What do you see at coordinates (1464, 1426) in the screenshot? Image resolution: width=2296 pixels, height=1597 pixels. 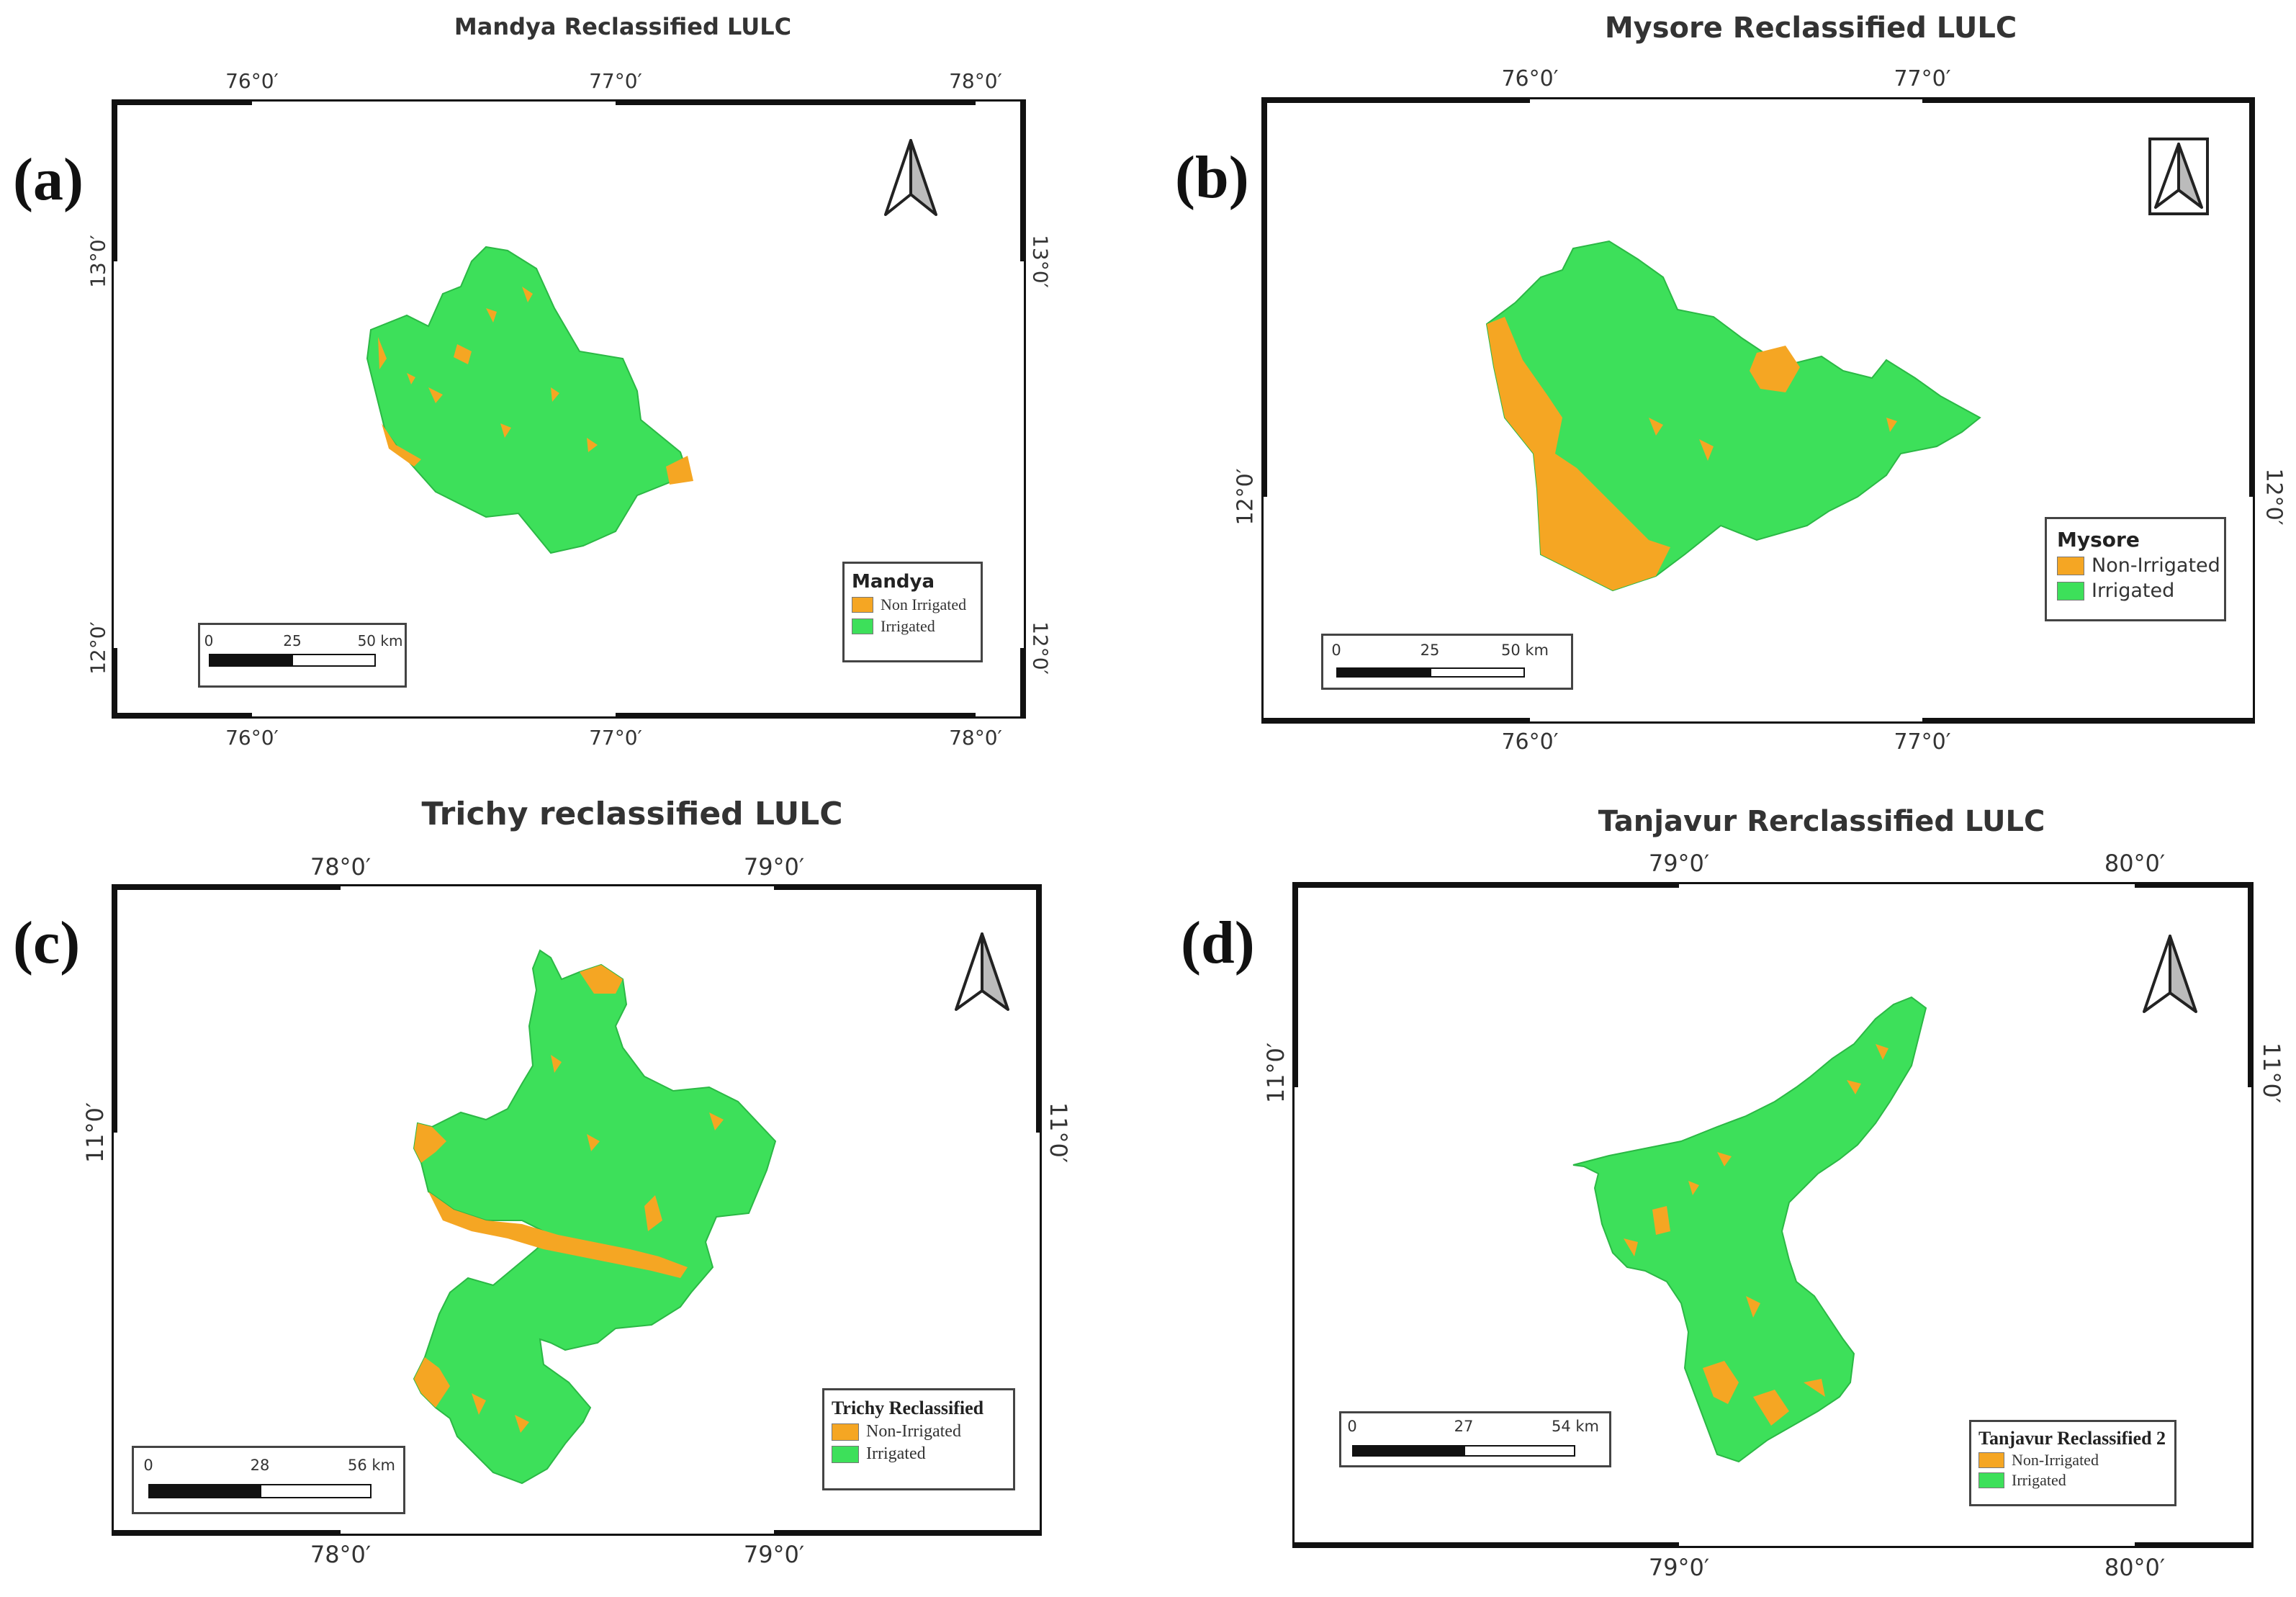 I see `scalebar-label: 27` at bounding box center [1464, 1426].